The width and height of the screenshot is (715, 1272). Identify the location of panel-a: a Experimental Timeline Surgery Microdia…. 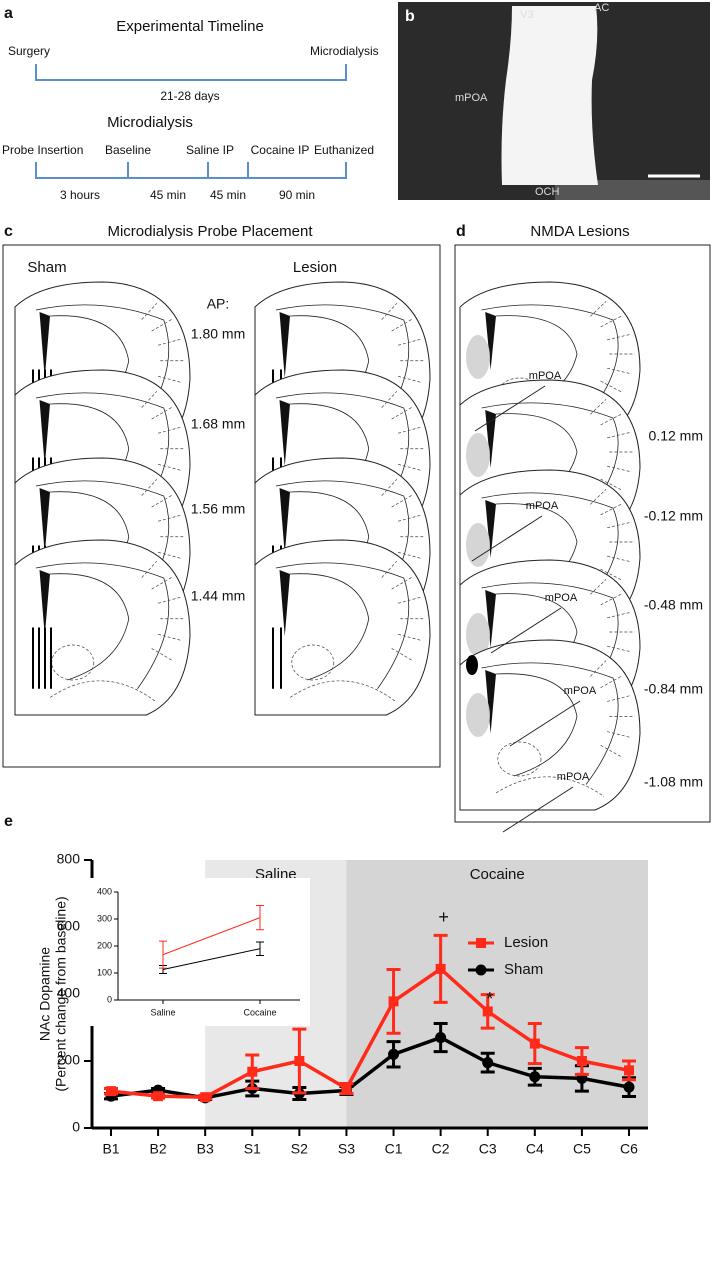
(190, 103).